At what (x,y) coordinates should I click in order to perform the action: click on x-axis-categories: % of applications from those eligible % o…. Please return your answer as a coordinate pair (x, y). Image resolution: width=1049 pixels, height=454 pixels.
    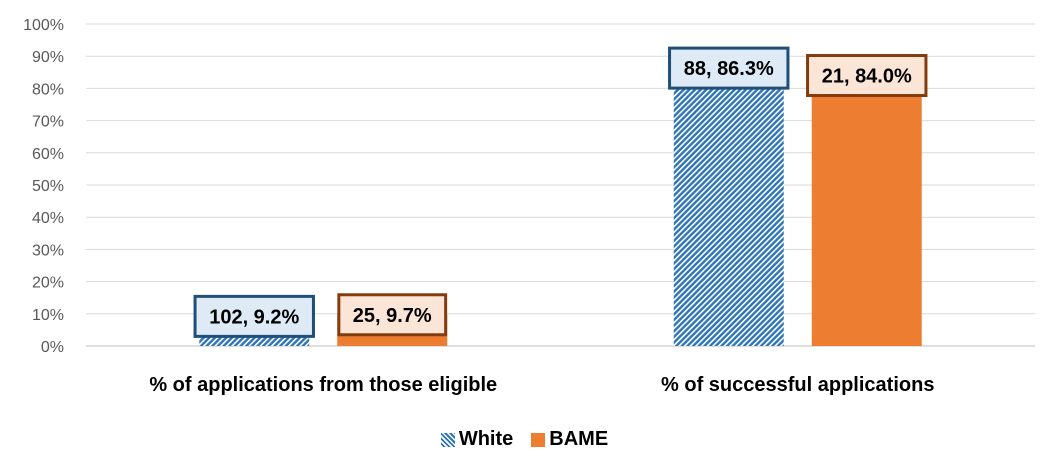
    Looking at the image, I should click on (541, 385).